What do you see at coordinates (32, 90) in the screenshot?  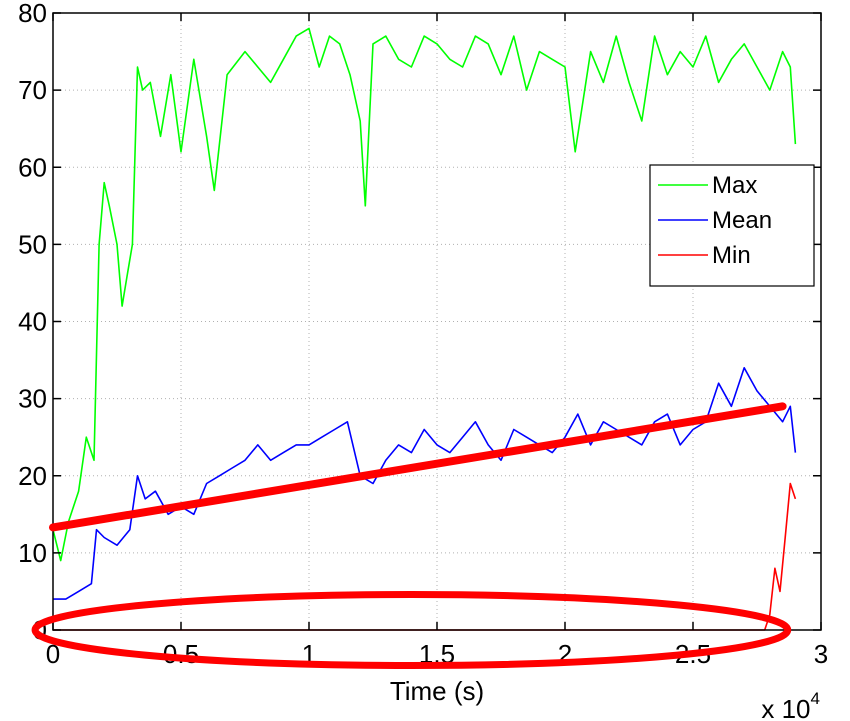 I see `y-tick-label: 70` at bounding box center [32, 90].